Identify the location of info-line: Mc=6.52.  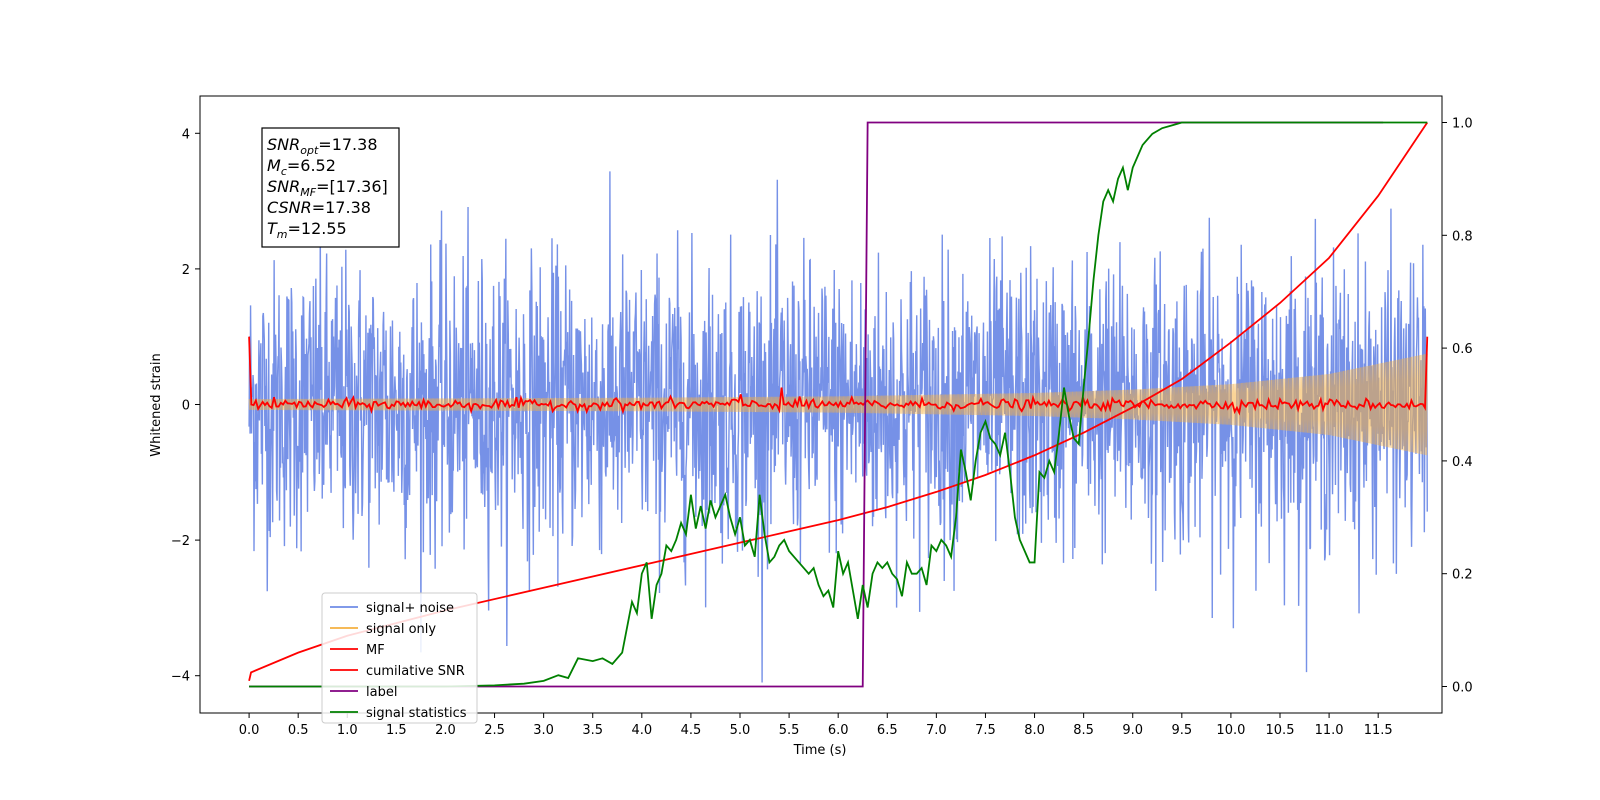
(301, 167).